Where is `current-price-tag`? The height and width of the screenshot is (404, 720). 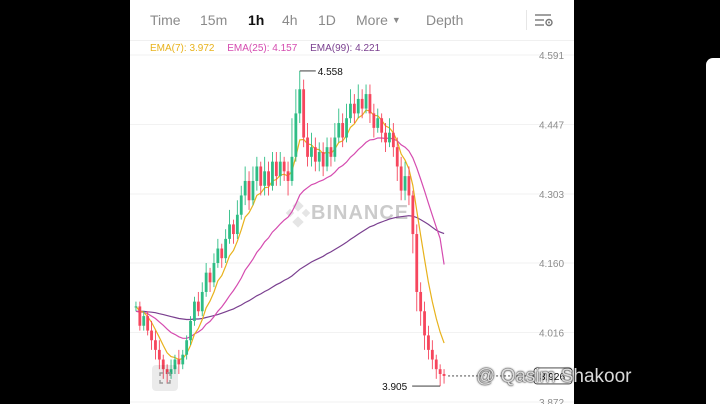
current-price-tag is located at coordinates (553, 376).